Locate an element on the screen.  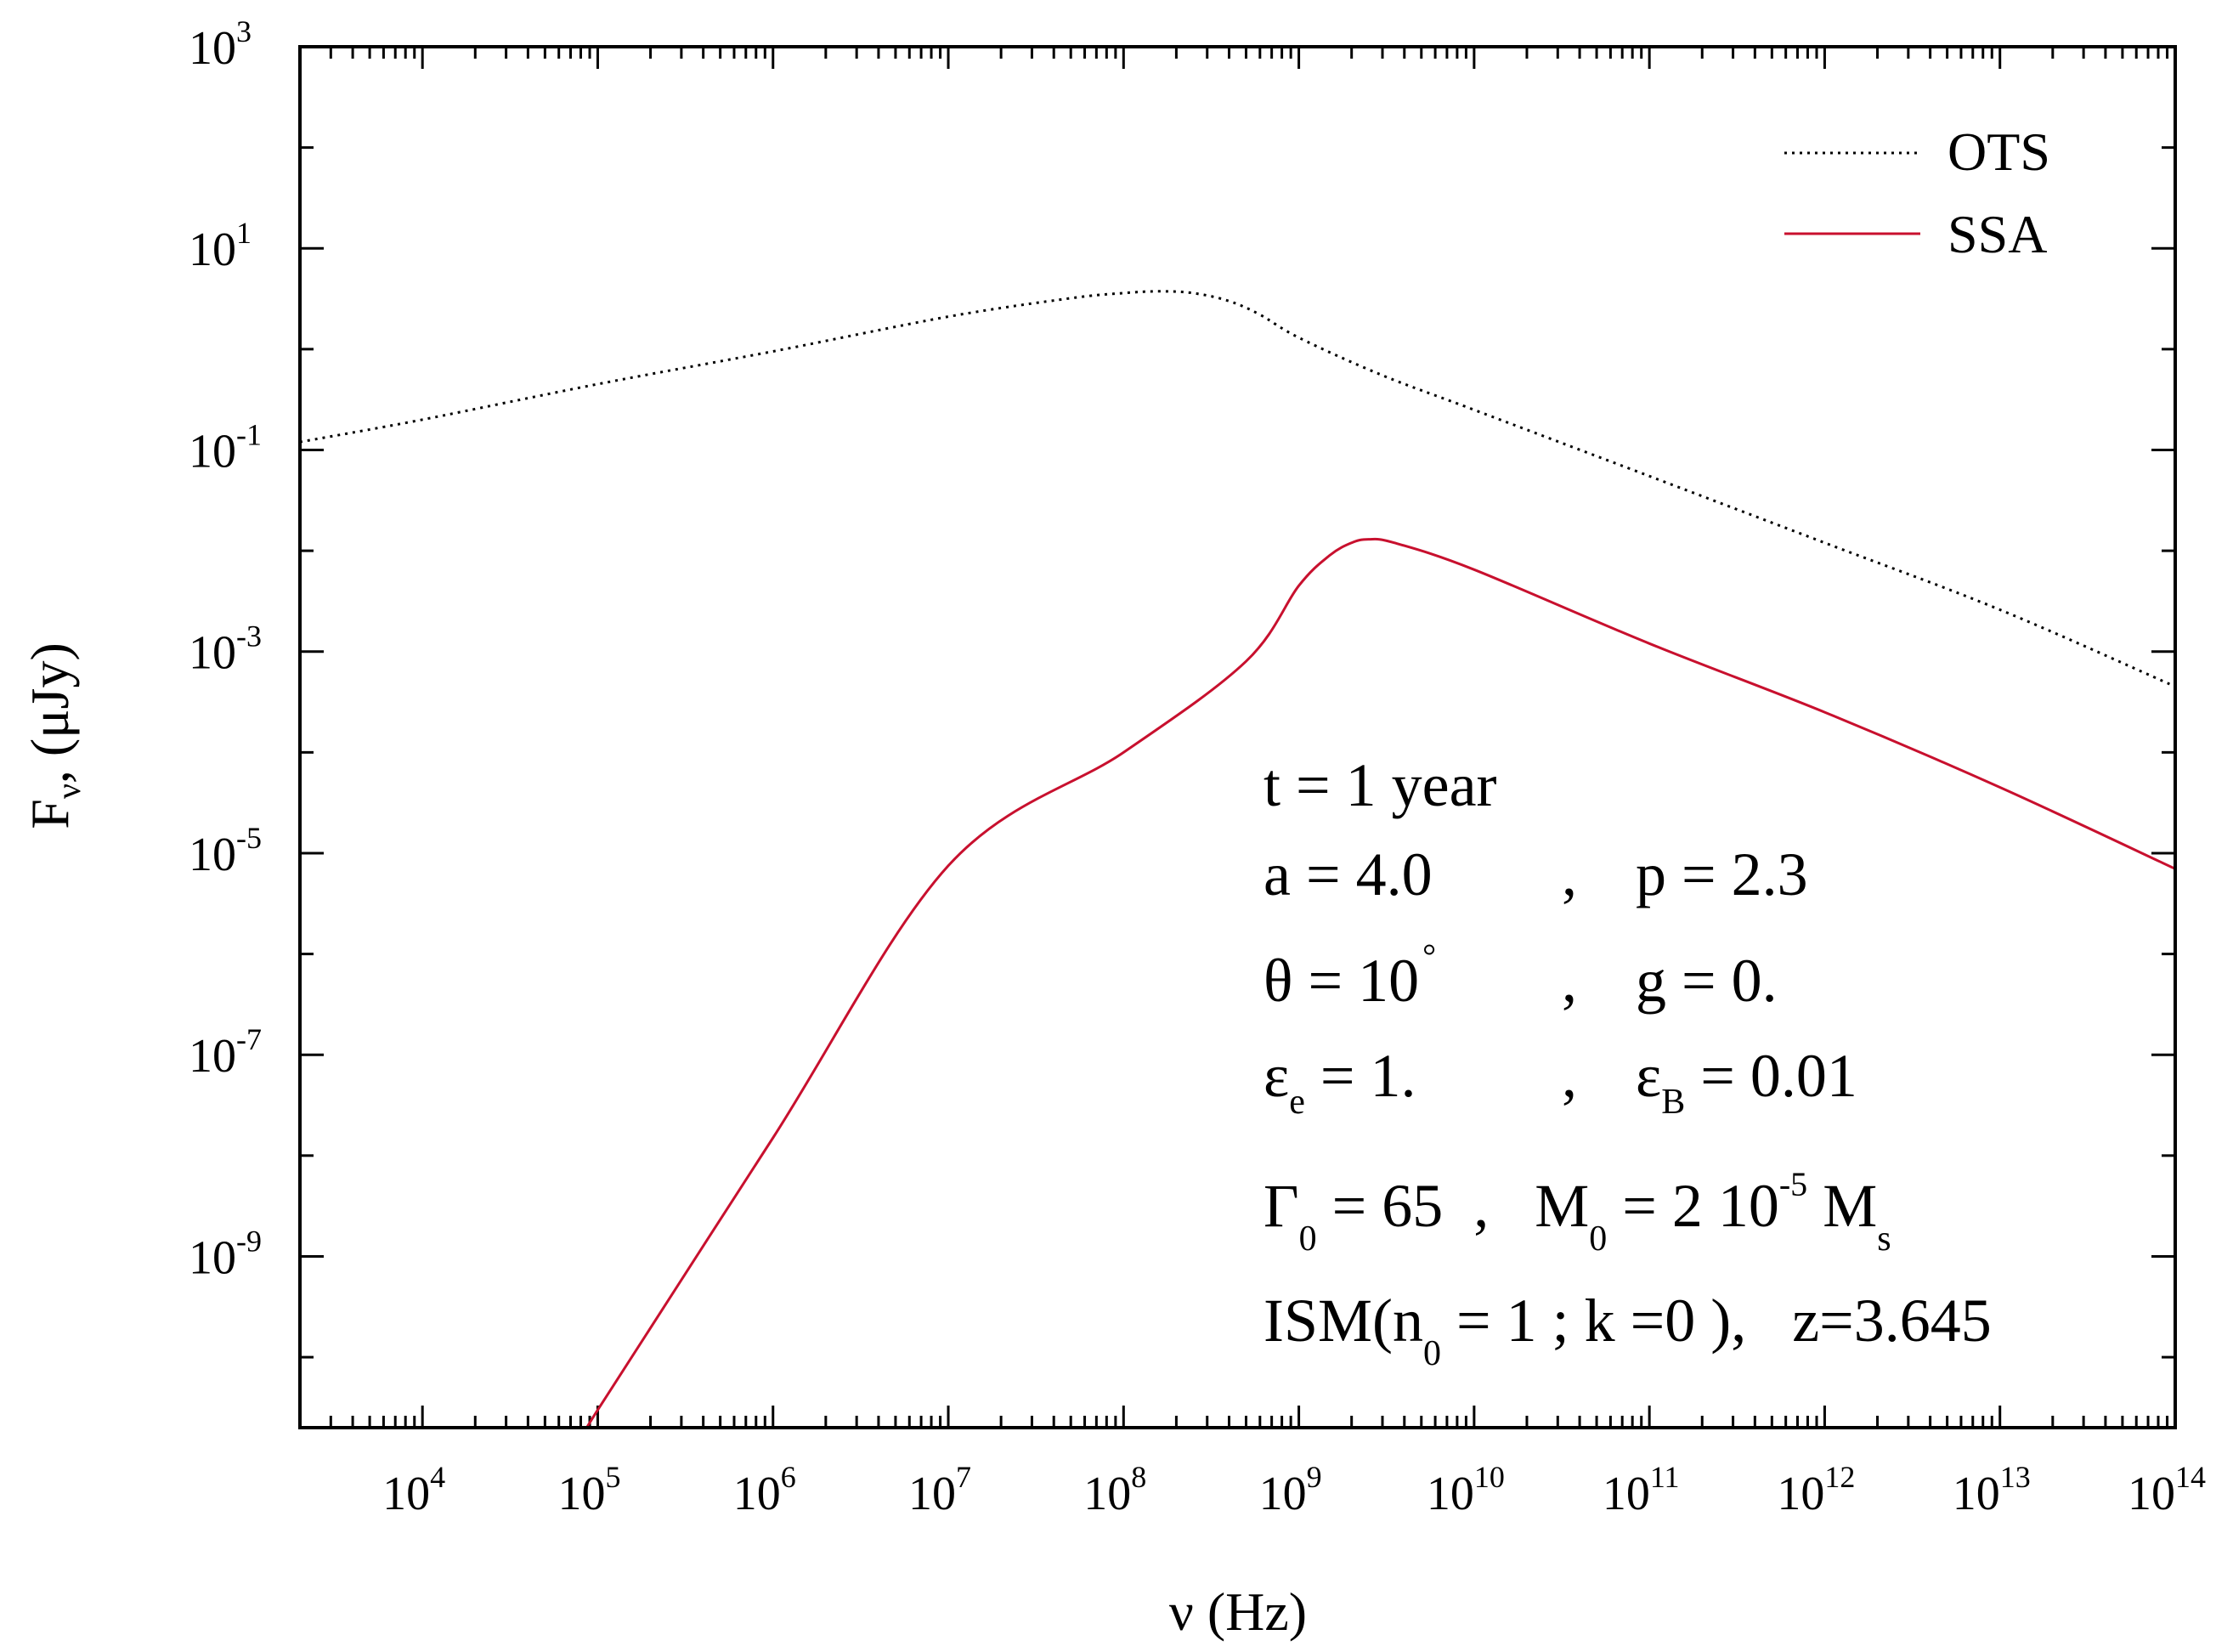
annotation-line-4-right: εB = 0.01 is located at coordinates (1746, 1082).